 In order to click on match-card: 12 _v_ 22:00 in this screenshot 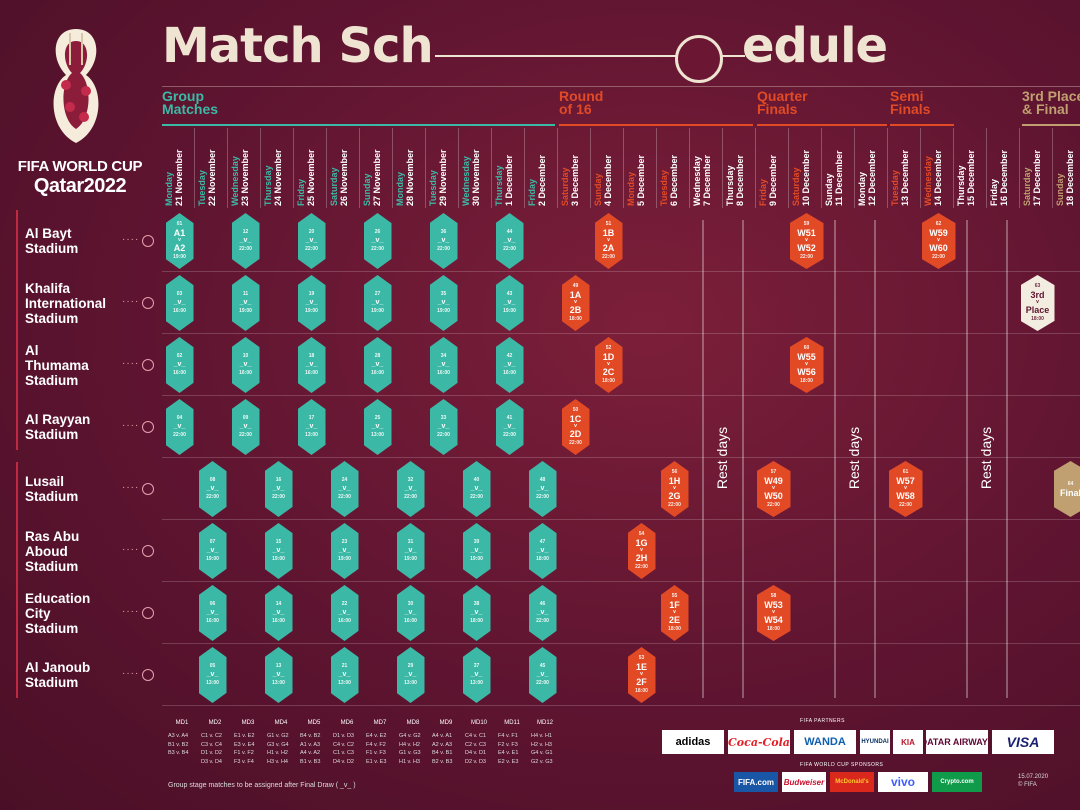, I will do `click(245, 241)`.